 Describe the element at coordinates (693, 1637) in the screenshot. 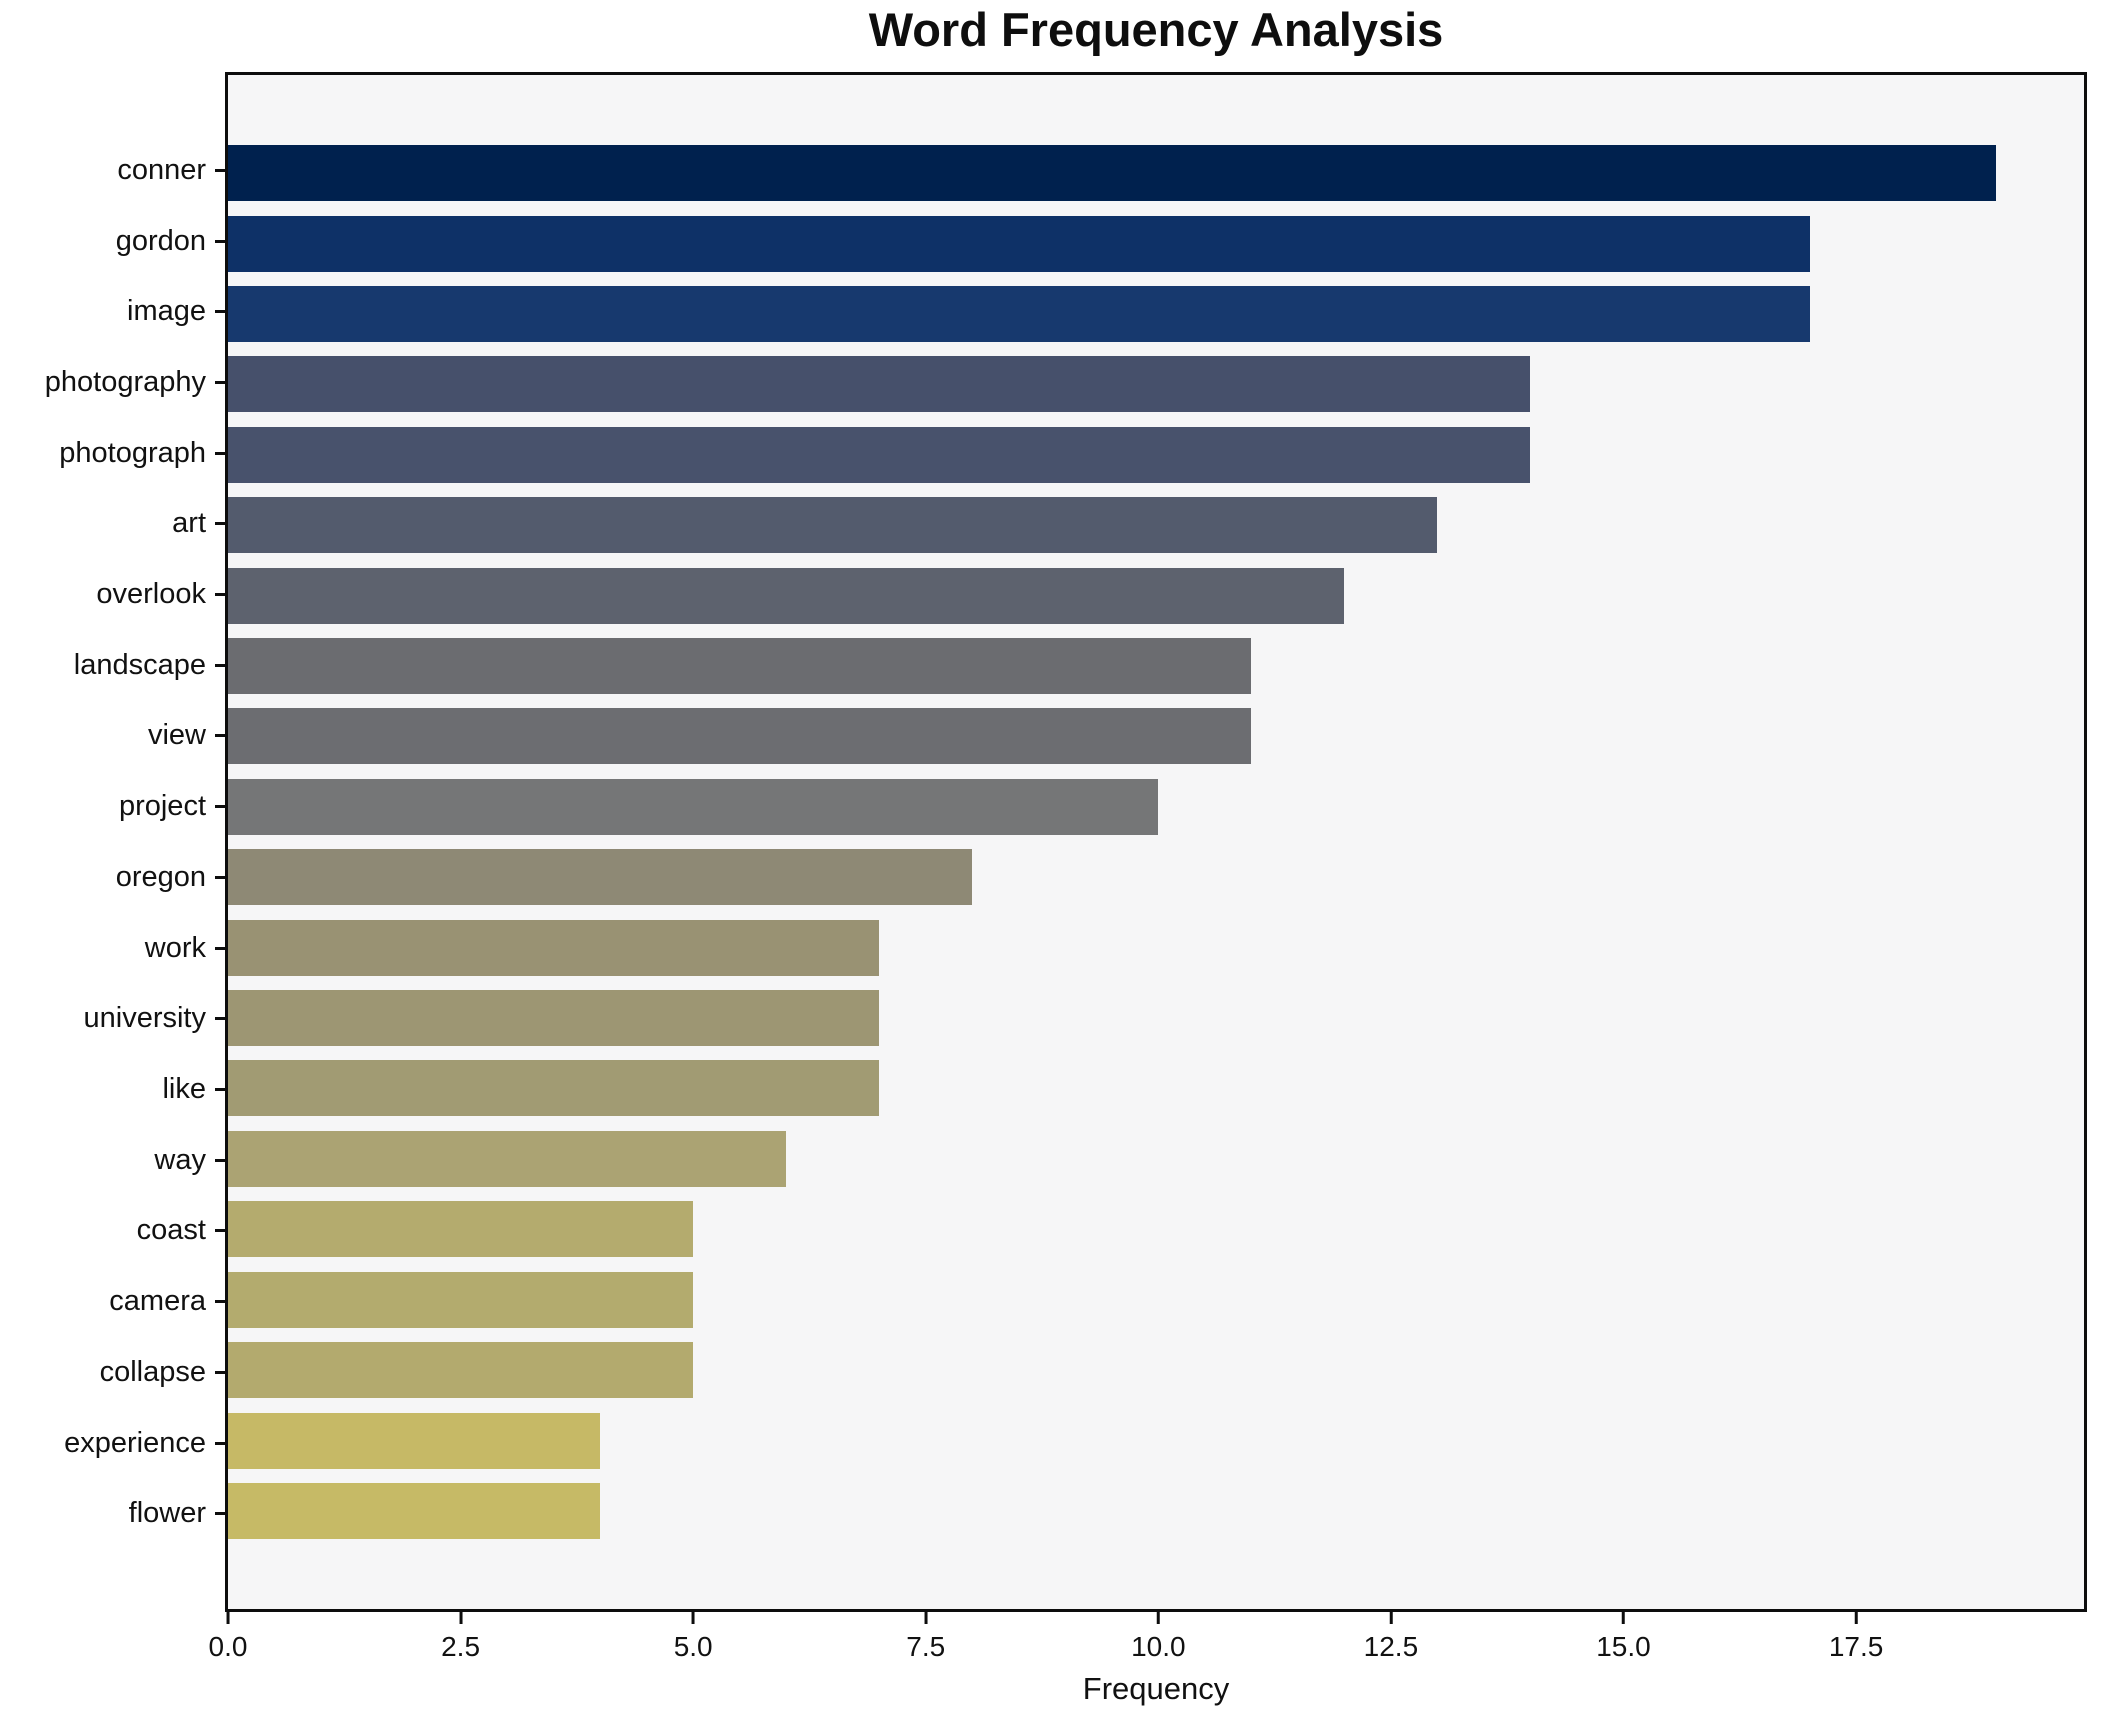

I see `x-tick-5.0: 5.0` at that location.